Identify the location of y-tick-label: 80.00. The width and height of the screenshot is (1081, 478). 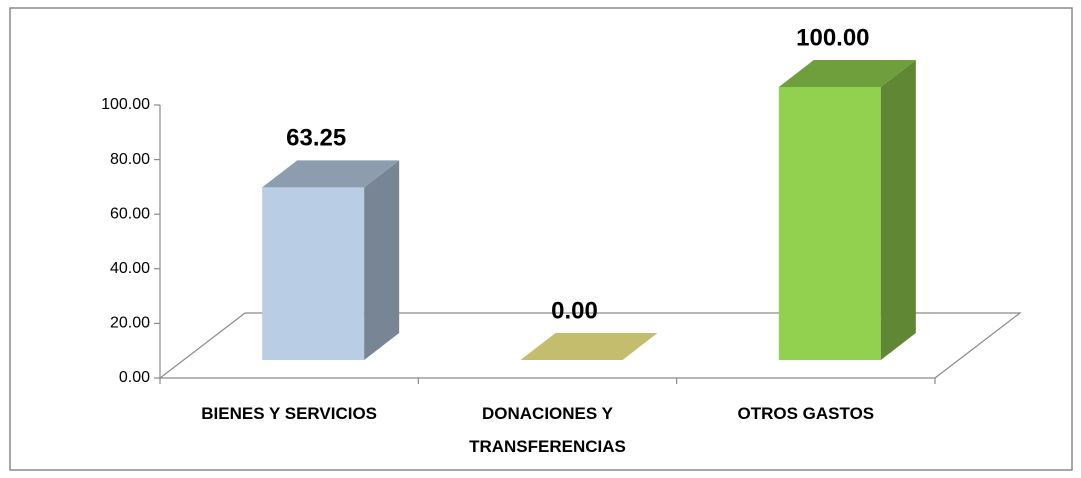
(130, 159).